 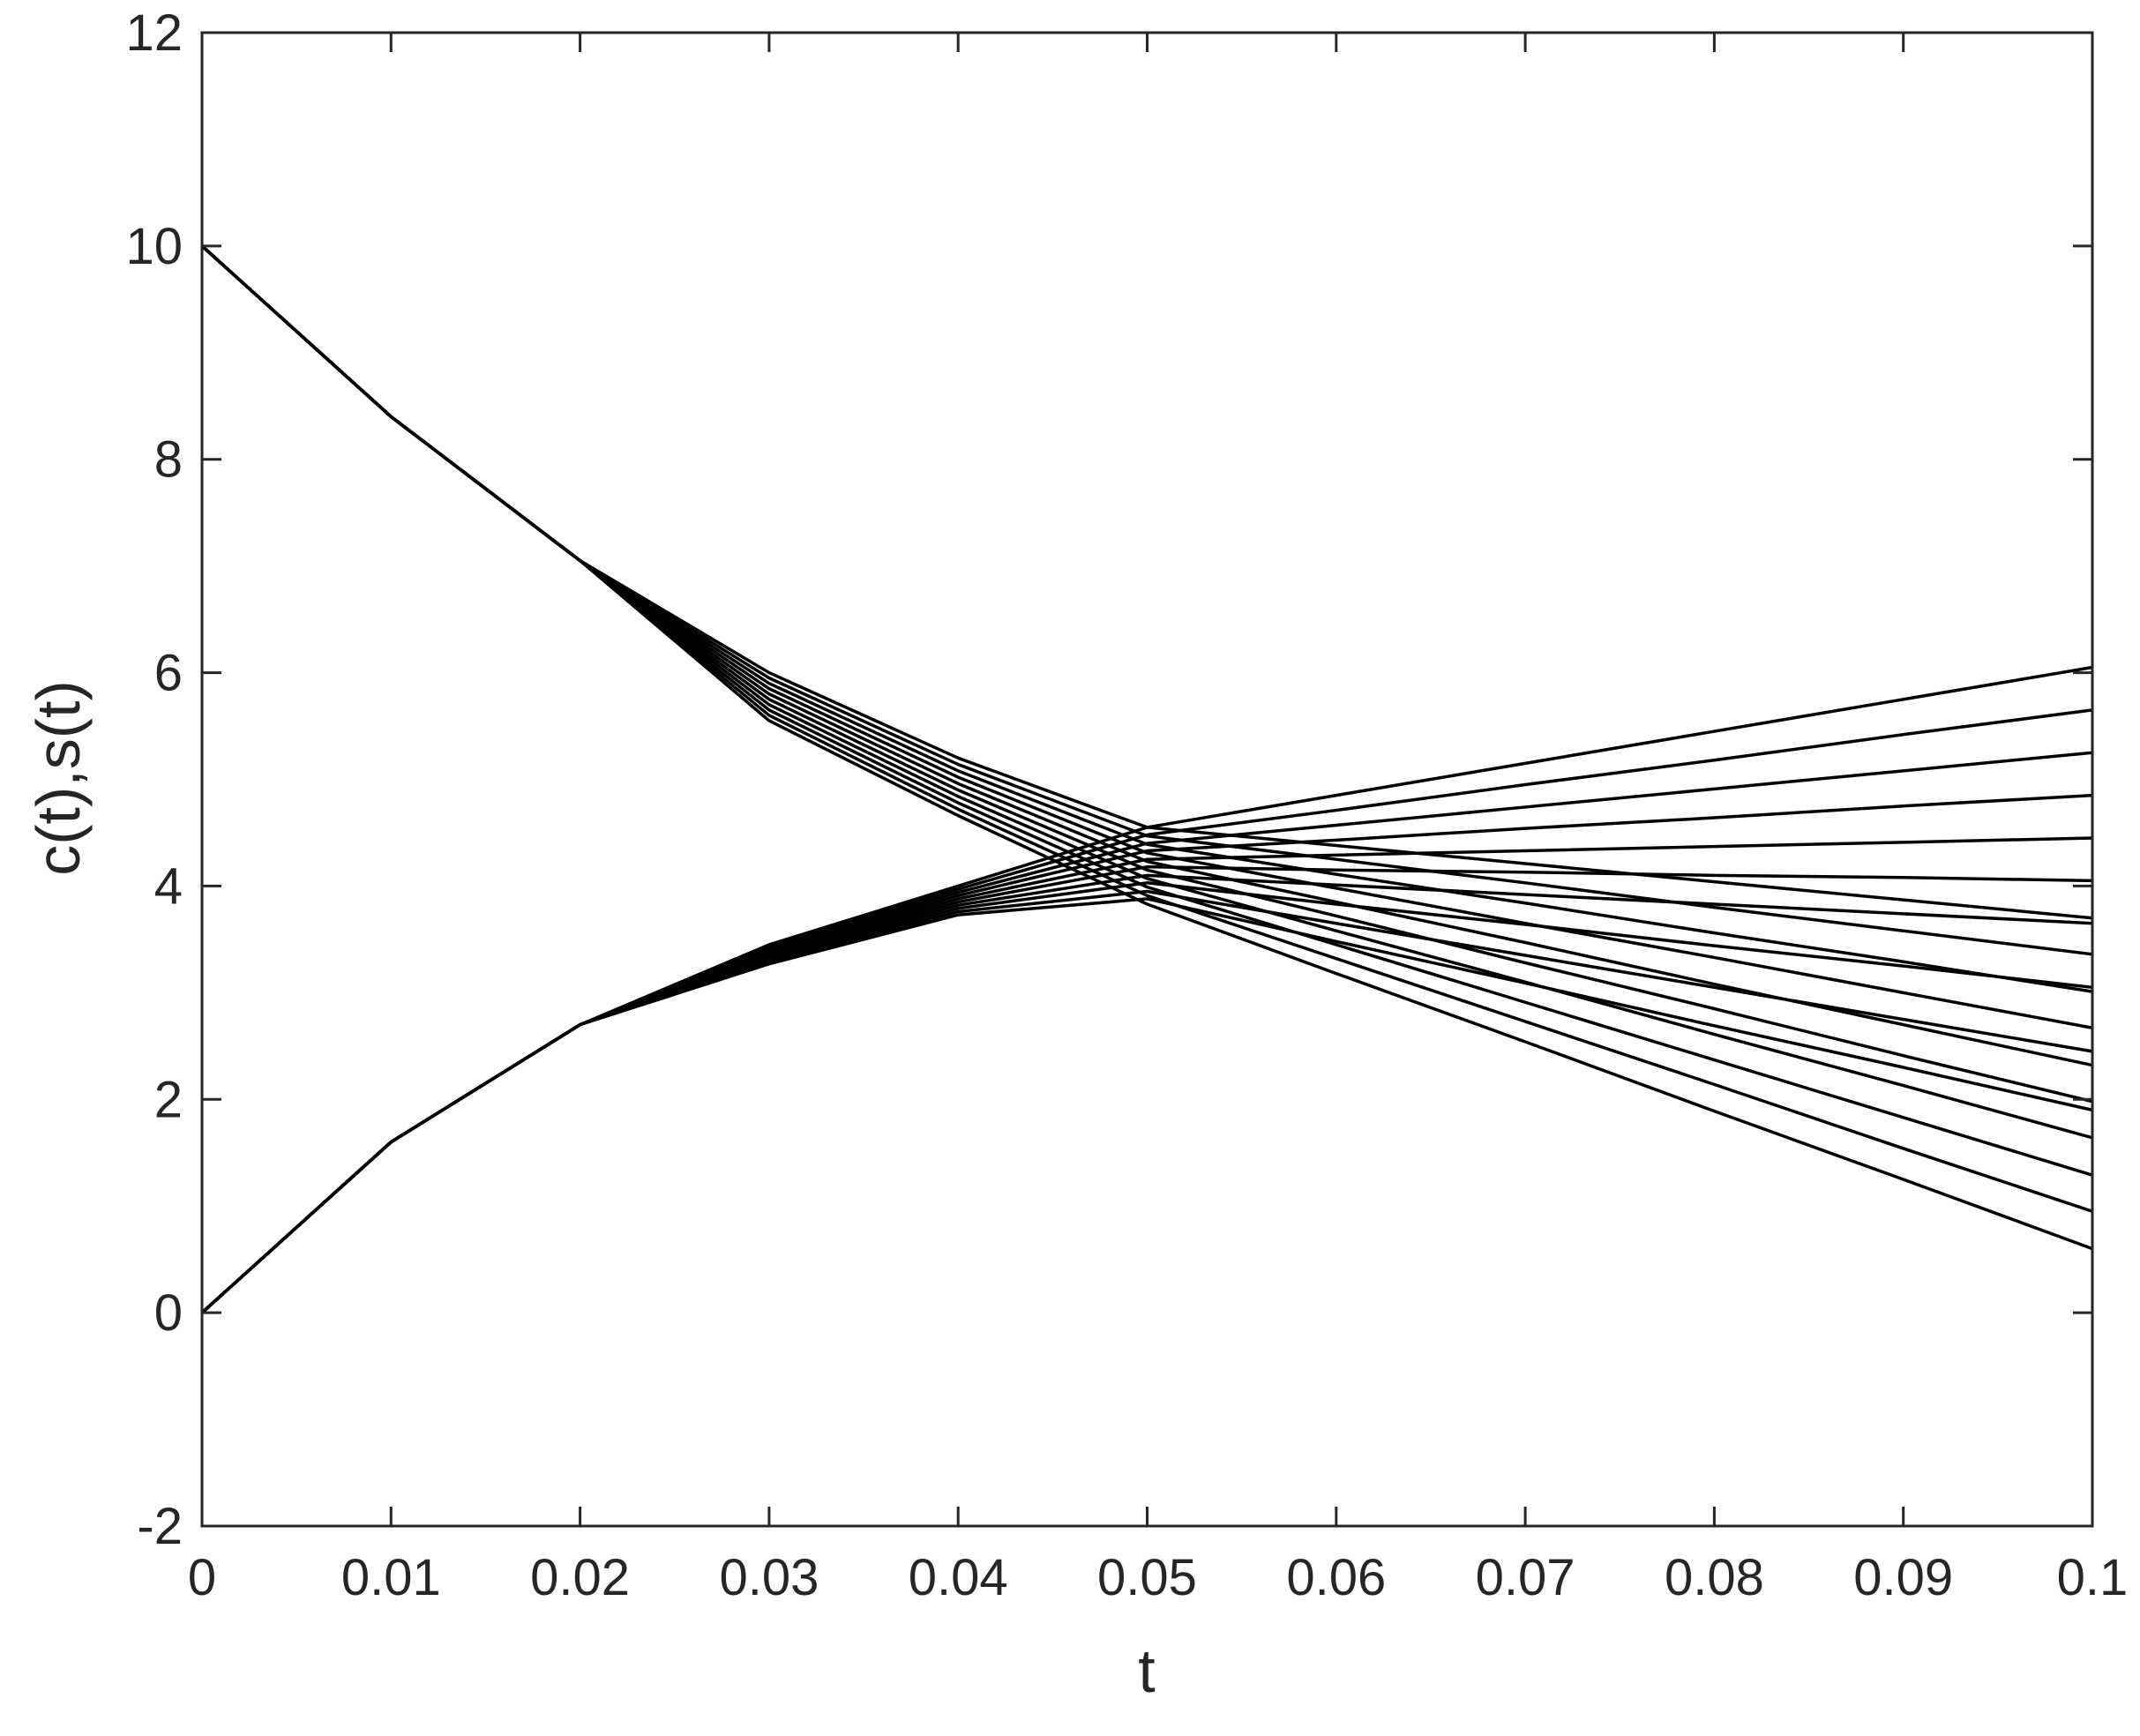 What do you see at coordinates (391, 1577) in the screenshot?
I see `x-tick-label: 0.01` at bounding box center [391, 1577].